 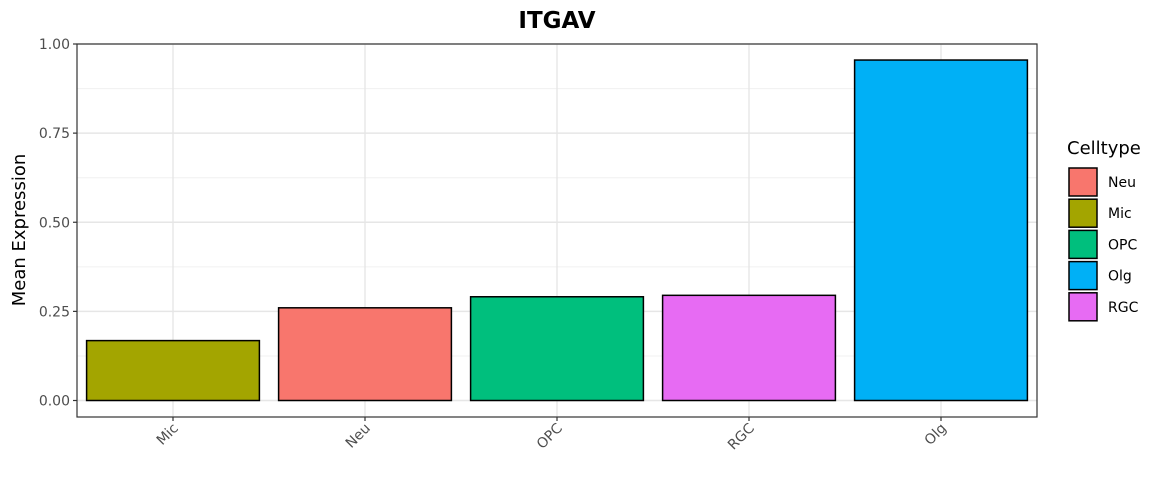 I want to click on x-tick-label: Neu, so click(x=358, y=436).